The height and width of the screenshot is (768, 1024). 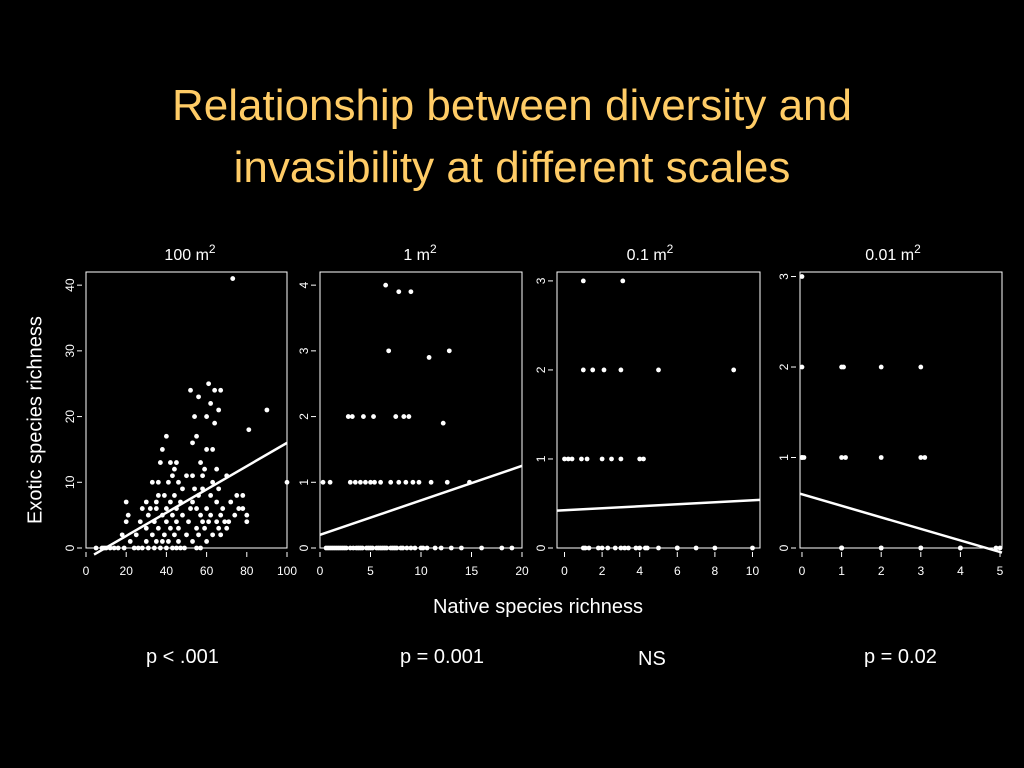 I want to click on x-tick-label: 8, so click(x=715, y=571).